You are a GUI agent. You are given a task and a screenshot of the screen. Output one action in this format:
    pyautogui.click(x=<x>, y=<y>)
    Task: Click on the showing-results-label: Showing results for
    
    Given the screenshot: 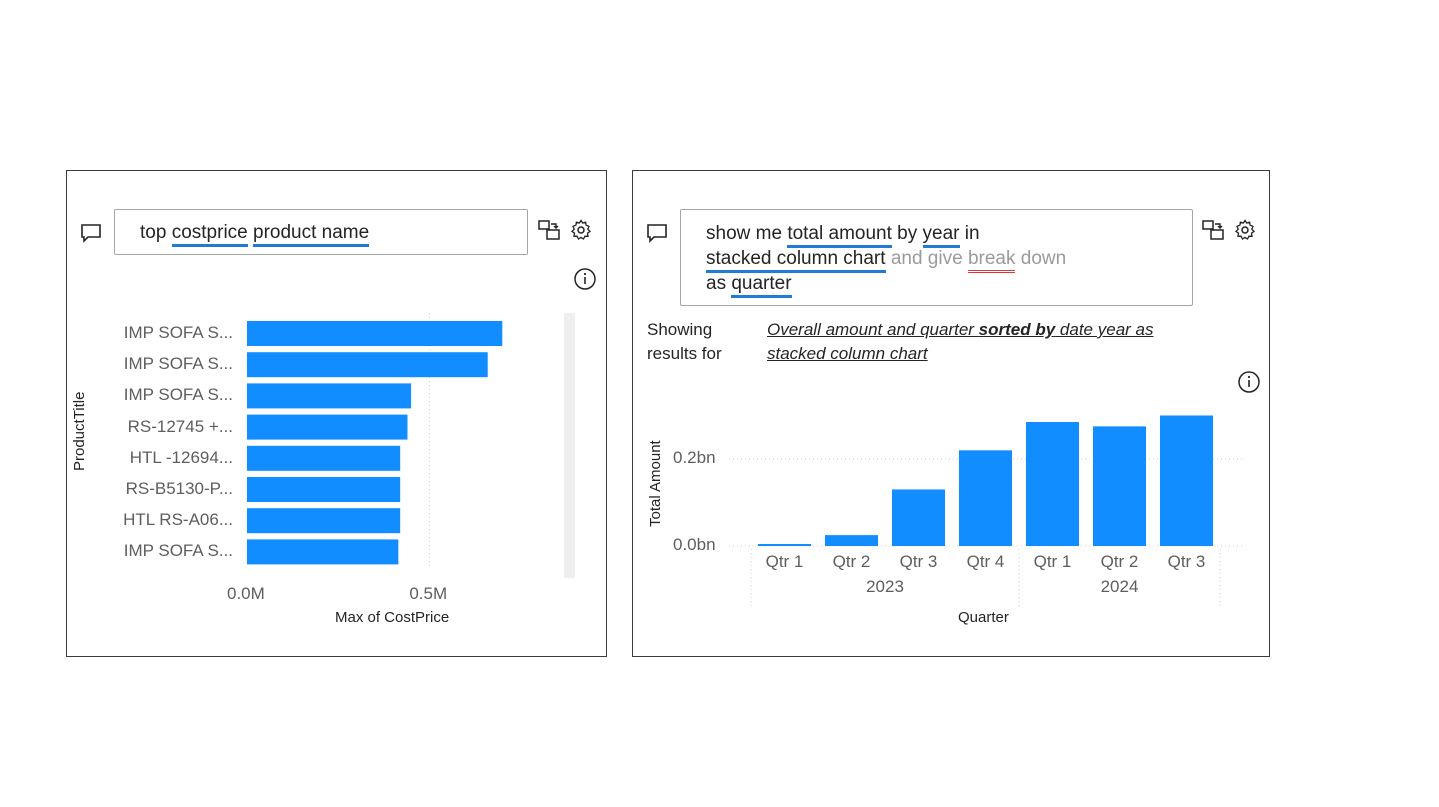 What is the action you would take?
    pyautogui.click(x=684, y=341)
    